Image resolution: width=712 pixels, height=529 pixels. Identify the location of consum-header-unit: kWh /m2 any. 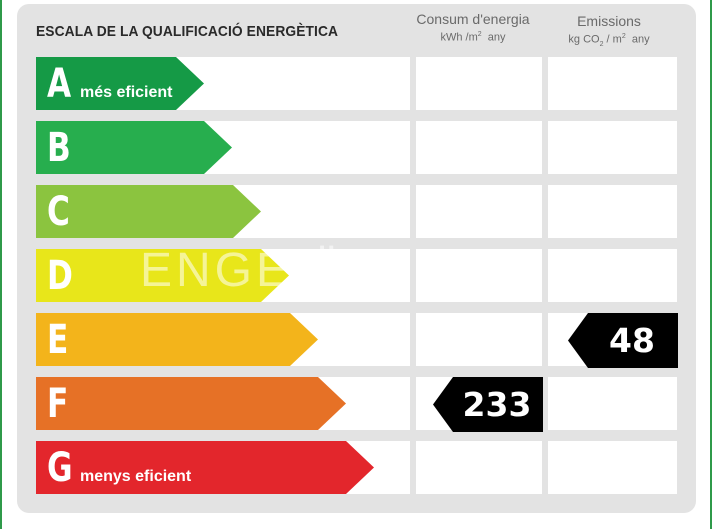
(473, 38).